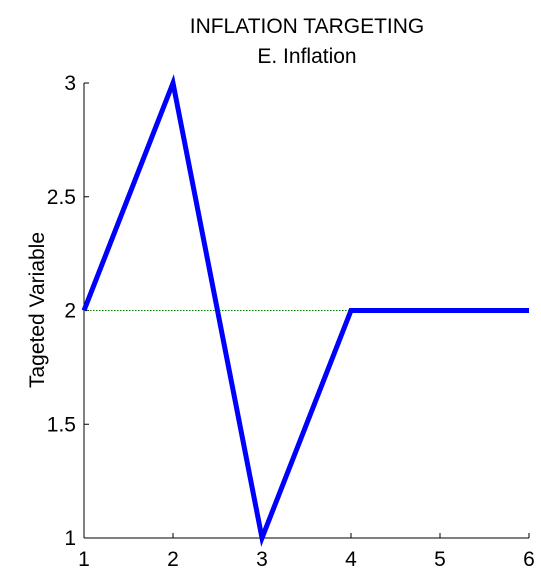  I want to click on y-tick-label: 1.5, so click(61, 424).